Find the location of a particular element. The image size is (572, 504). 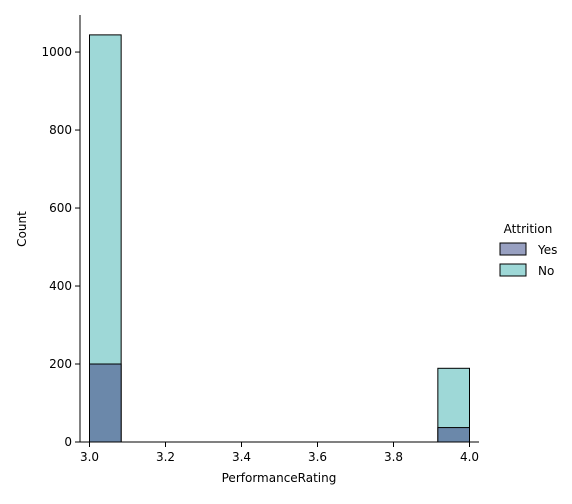

y-axis-label: Count is located at coordinates (22, 229).